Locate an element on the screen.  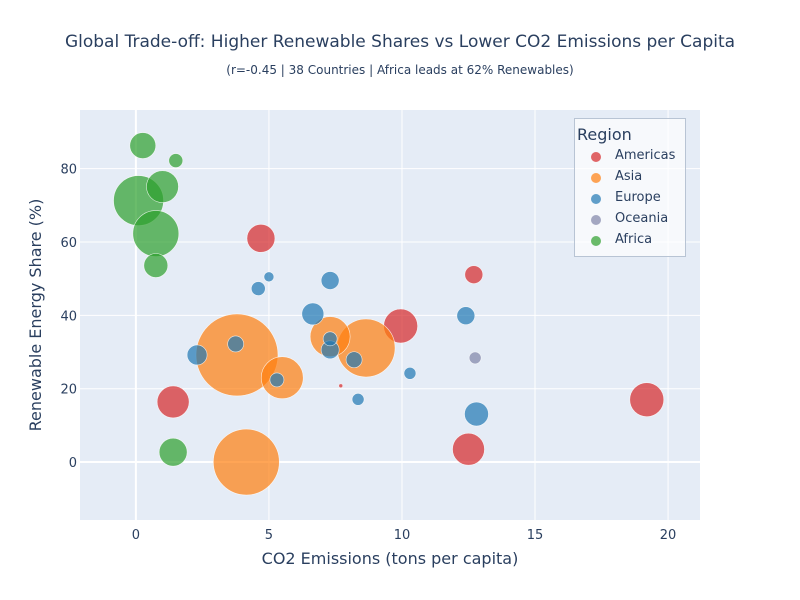
legend-label: Asia is located at coordinates (629, 176).